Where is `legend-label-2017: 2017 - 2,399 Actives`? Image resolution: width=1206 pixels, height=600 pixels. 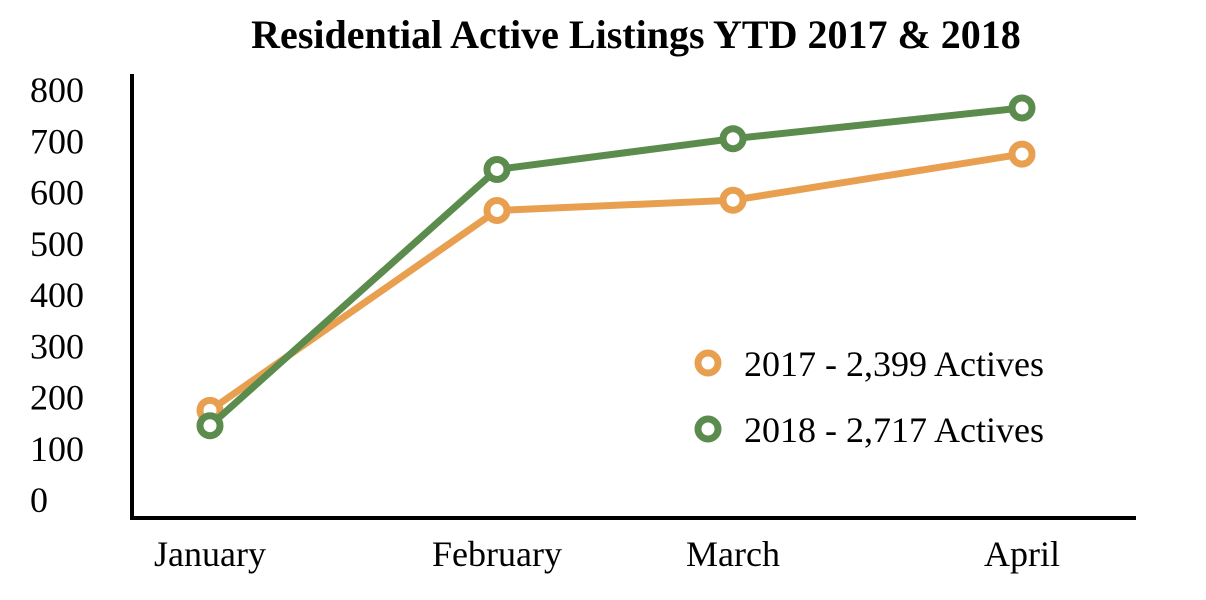
legend-label-2017: 2017 - 2,399 Actives is located at coordinates (894, 364).